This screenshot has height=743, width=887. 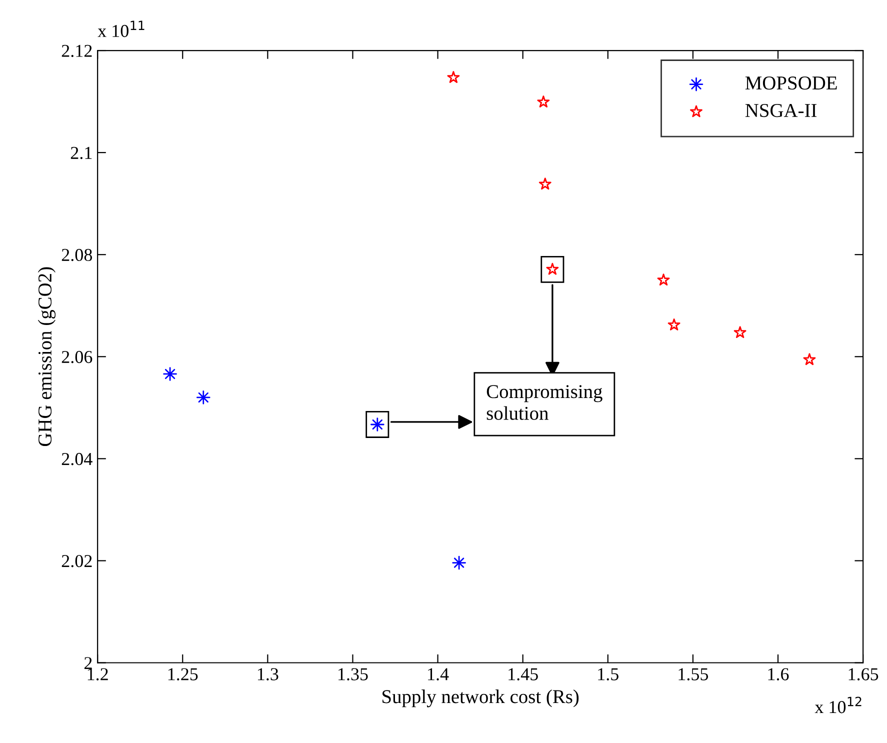 I want to click on text: x 10$^{11}$, so click(x=121, y=29).